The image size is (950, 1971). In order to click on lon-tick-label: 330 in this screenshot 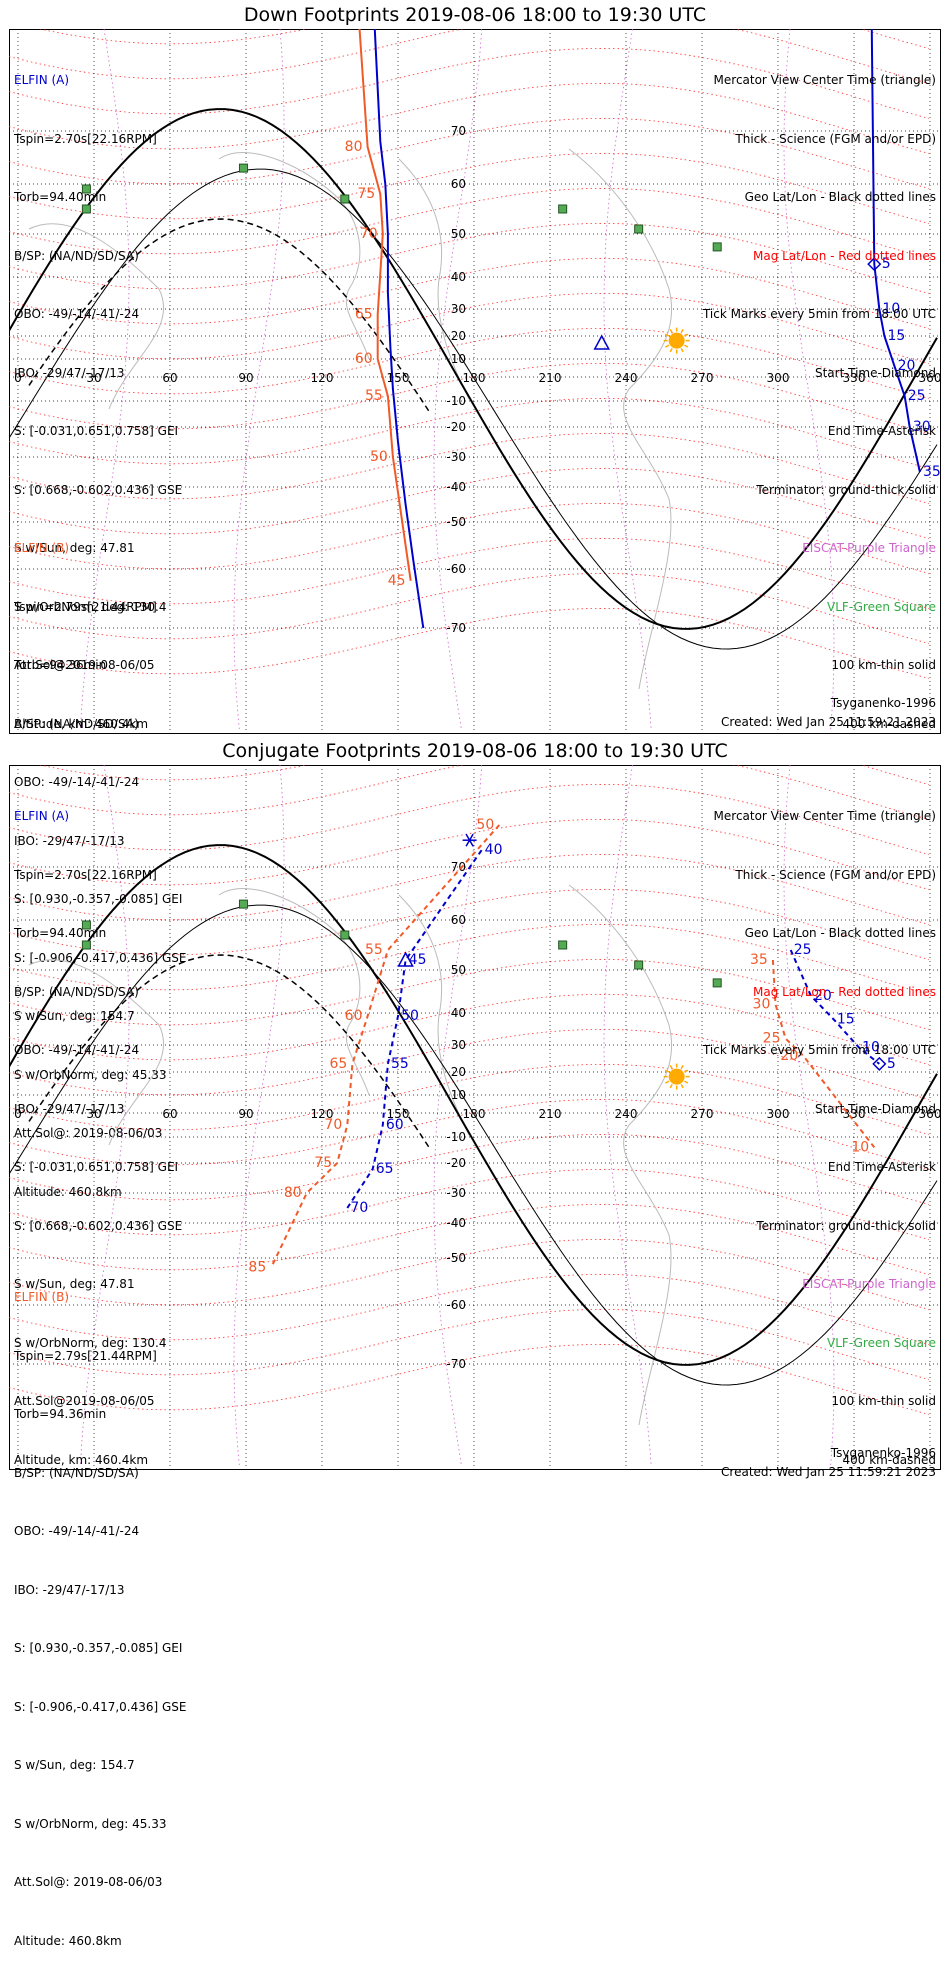, I will do `click(854, 1114)`.